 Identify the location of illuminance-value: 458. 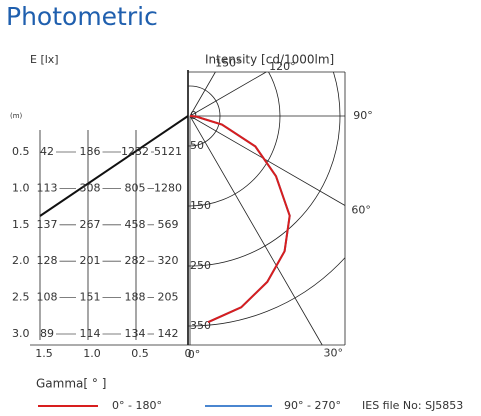
(135, 224).